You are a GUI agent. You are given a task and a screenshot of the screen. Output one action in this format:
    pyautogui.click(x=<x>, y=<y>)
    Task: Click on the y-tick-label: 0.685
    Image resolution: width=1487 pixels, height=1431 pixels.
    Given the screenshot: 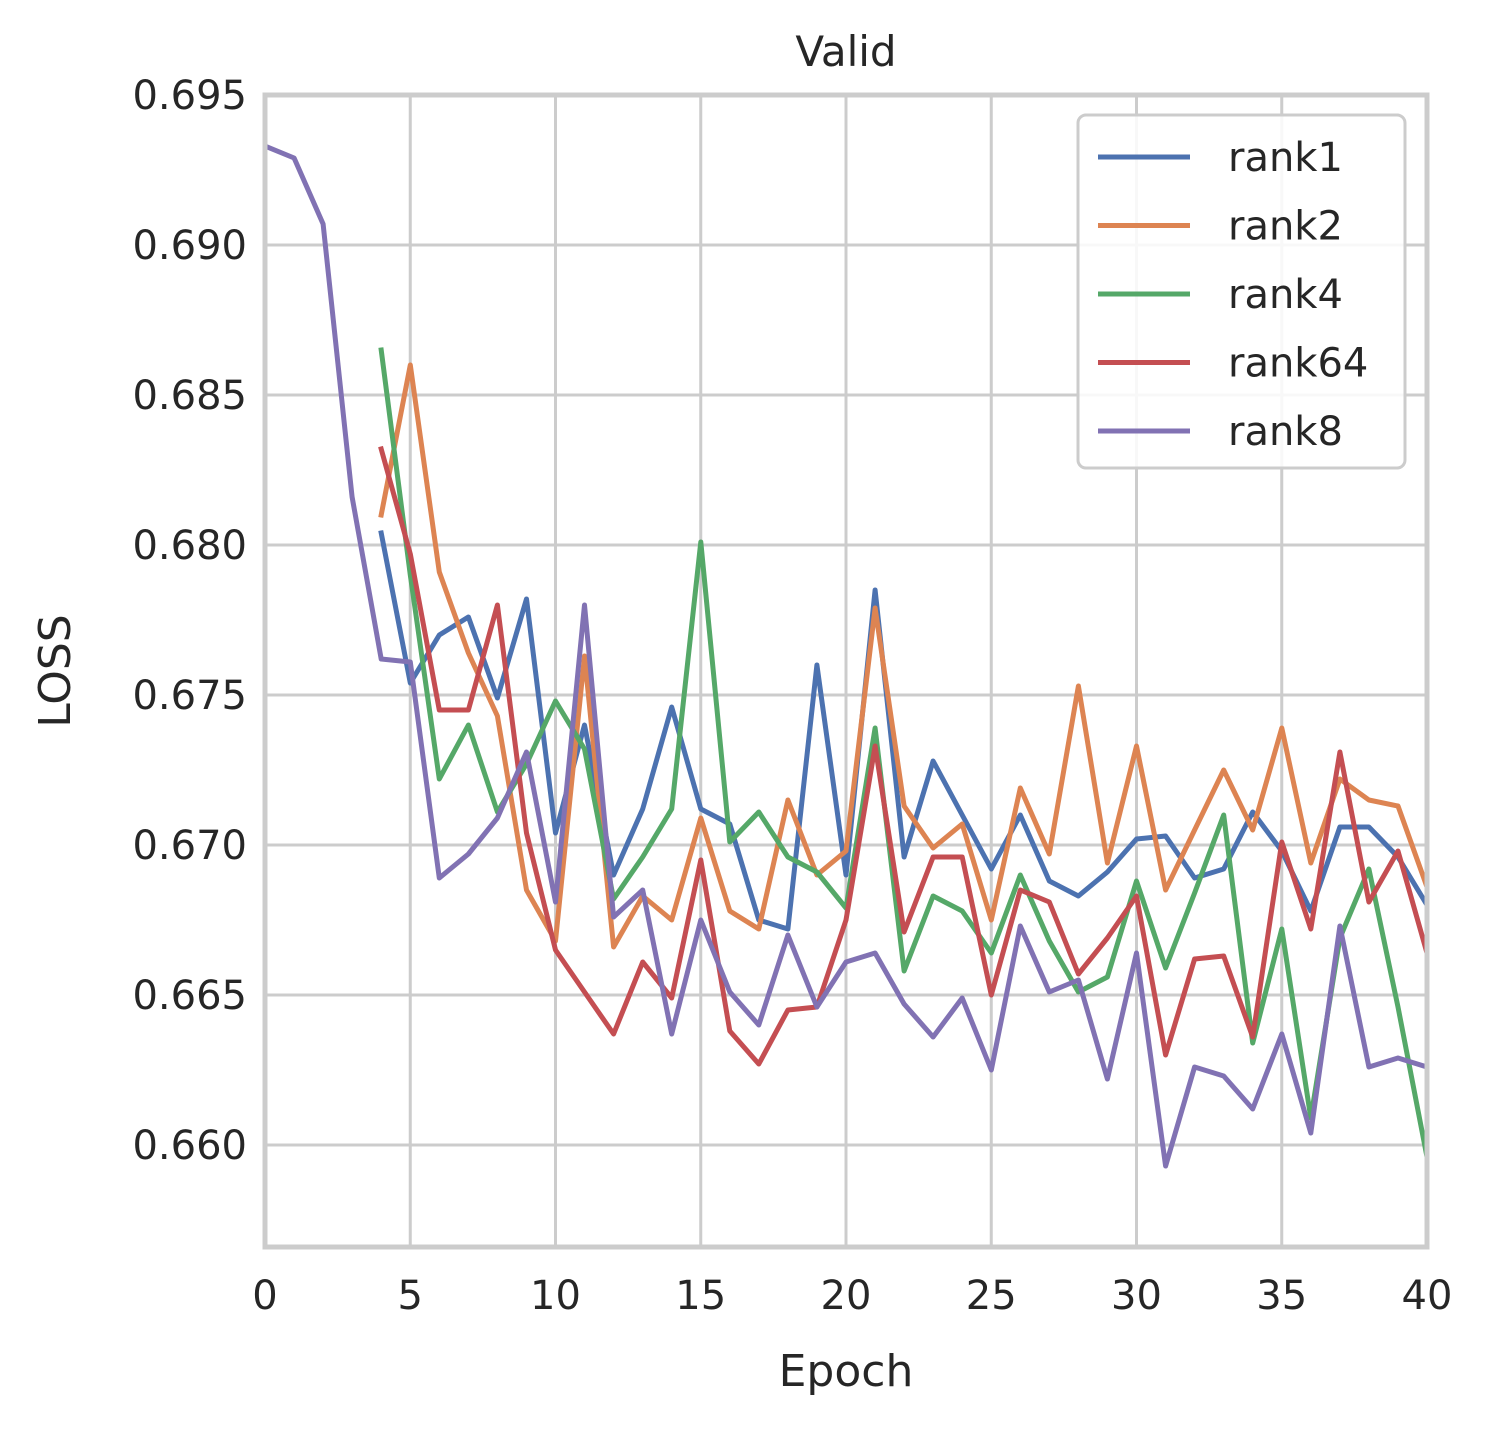 What is the action you would take?
    pyautogui.click(x=189, y=396)
    